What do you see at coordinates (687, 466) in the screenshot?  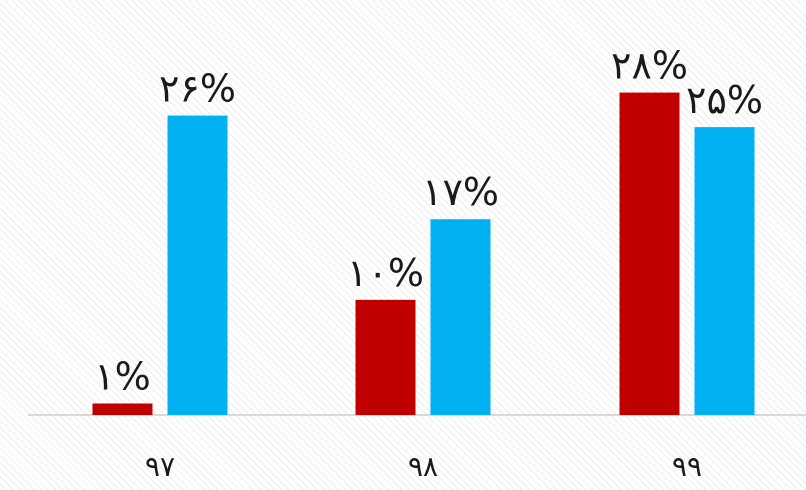 I see `x-tick-label-2: ۹۹` at bounding box center [687, 466].